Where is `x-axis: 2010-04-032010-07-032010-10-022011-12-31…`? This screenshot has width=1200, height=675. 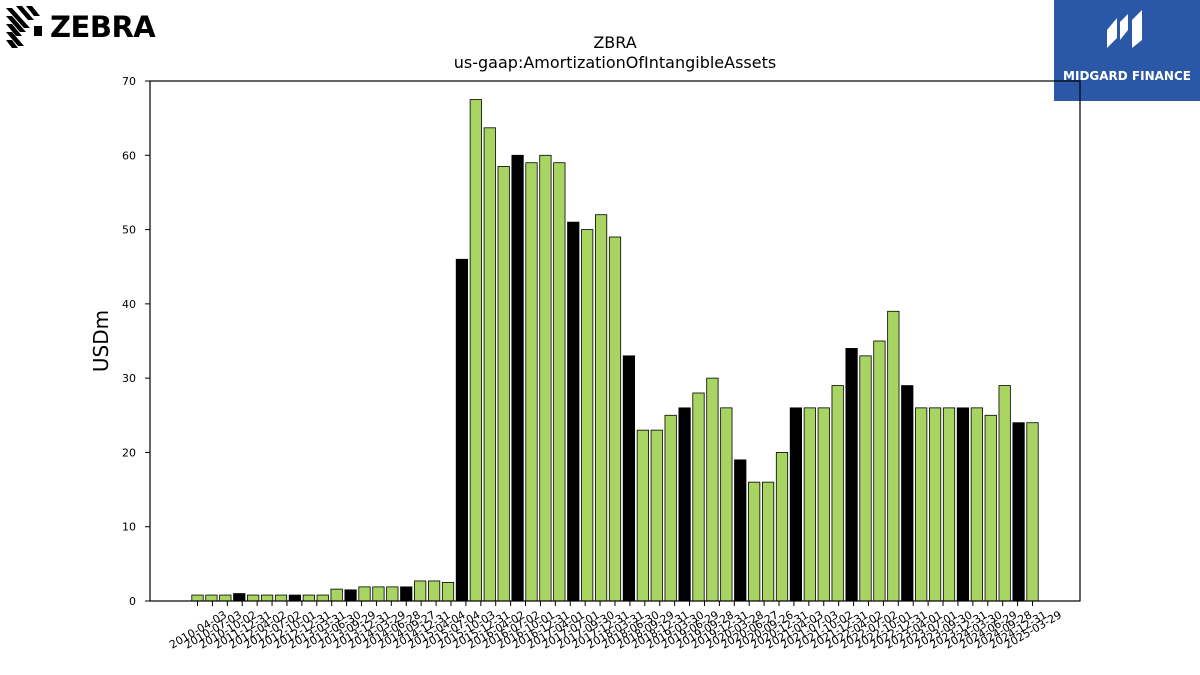
x-axis: 2010-04-032010-07-032010-10-022011-12-31… is located at coordinates (615, 626).